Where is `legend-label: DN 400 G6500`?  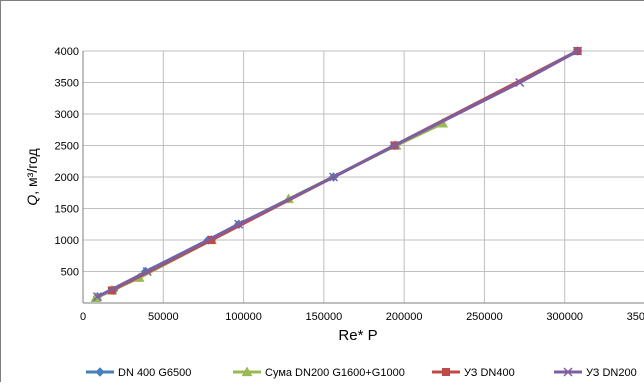 legend-label: DN 400 G6500 is located at coordinates (154, 373).